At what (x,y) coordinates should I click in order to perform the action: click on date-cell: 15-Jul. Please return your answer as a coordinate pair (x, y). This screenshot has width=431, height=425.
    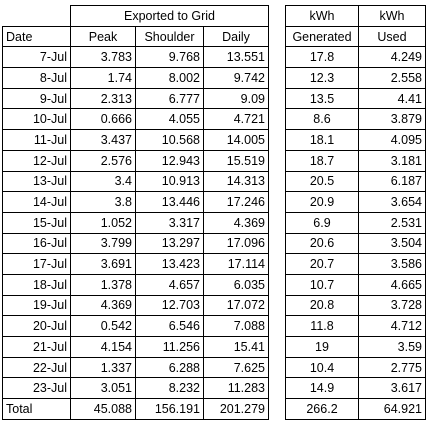
    Looking at the image, I should click on (36, 222).